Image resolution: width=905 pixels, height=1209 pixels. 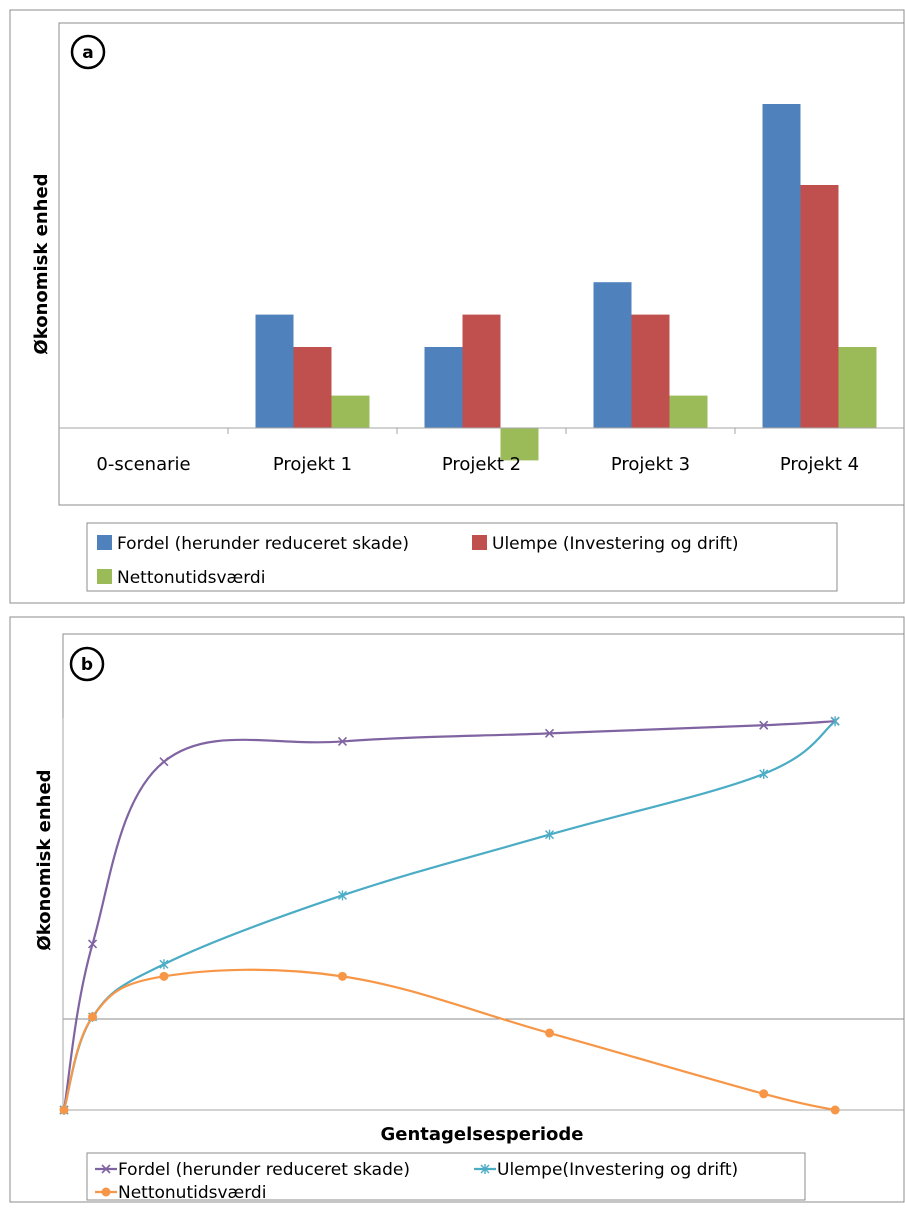 I want to click on legend-marker-ulempe, so click(x=485, y=1169).